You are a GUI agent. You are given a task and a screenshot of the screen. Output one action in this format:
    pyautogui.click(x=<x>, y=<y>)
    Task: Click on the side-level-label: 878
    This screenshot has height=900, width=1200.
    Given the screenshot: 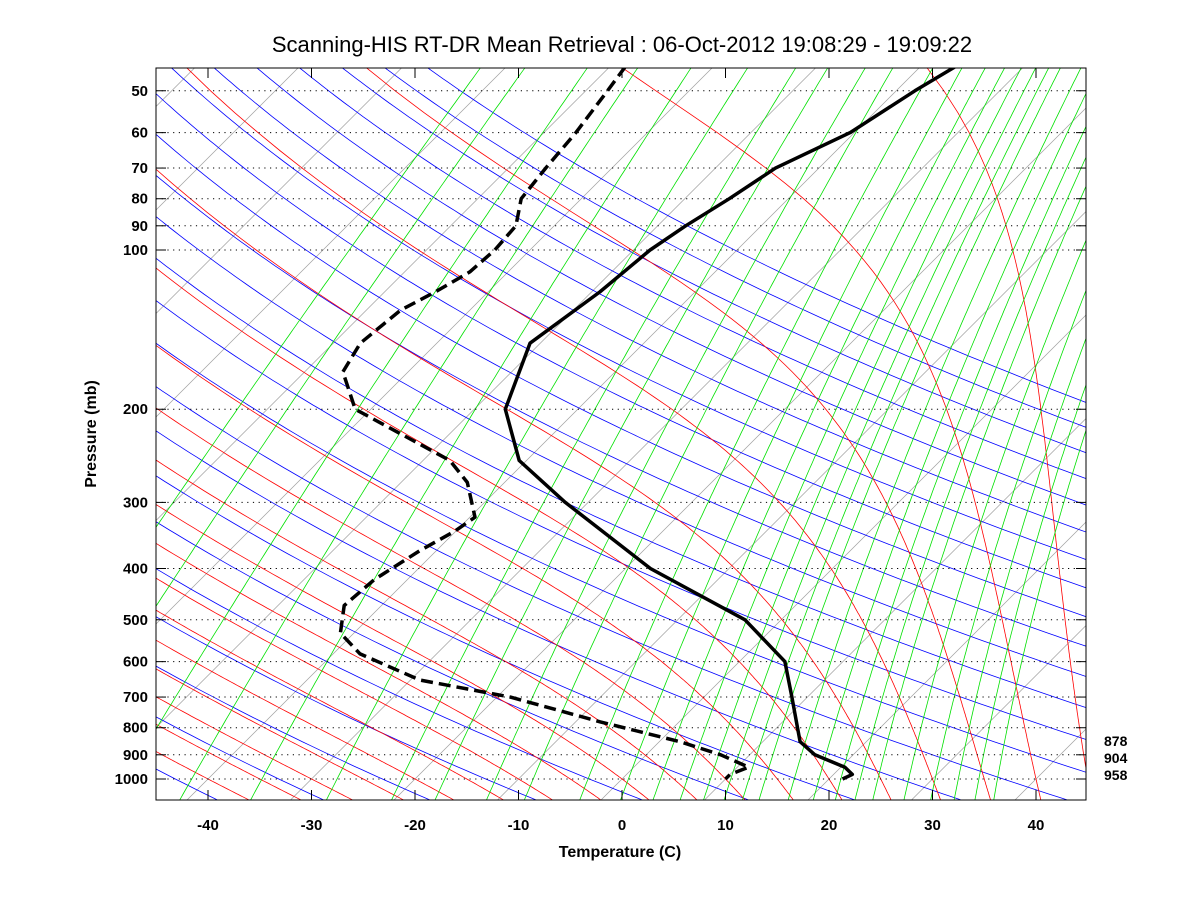 What is the action you would take?
    pyautogui.click(x=1116, y=741)
    